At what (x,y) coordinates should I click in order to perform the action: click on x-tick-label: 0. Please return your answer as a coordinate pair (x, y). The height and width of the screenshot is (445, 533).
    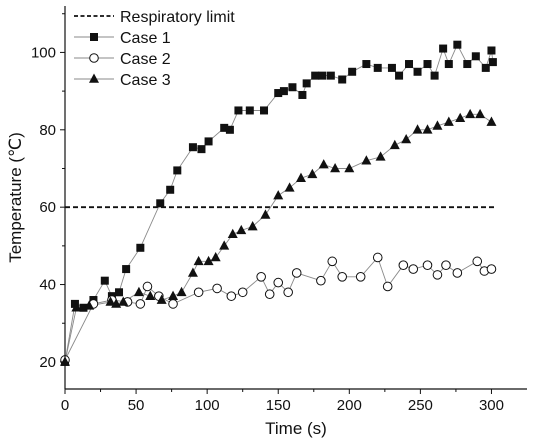
    Looking at the image, I should click on (65, 405).